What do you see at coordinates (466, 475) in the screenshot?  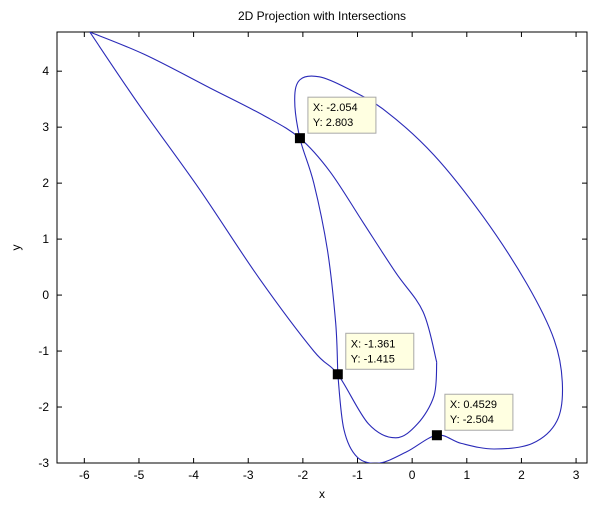 I see `x-tick-label: 1` at bounding box center [466, 475].